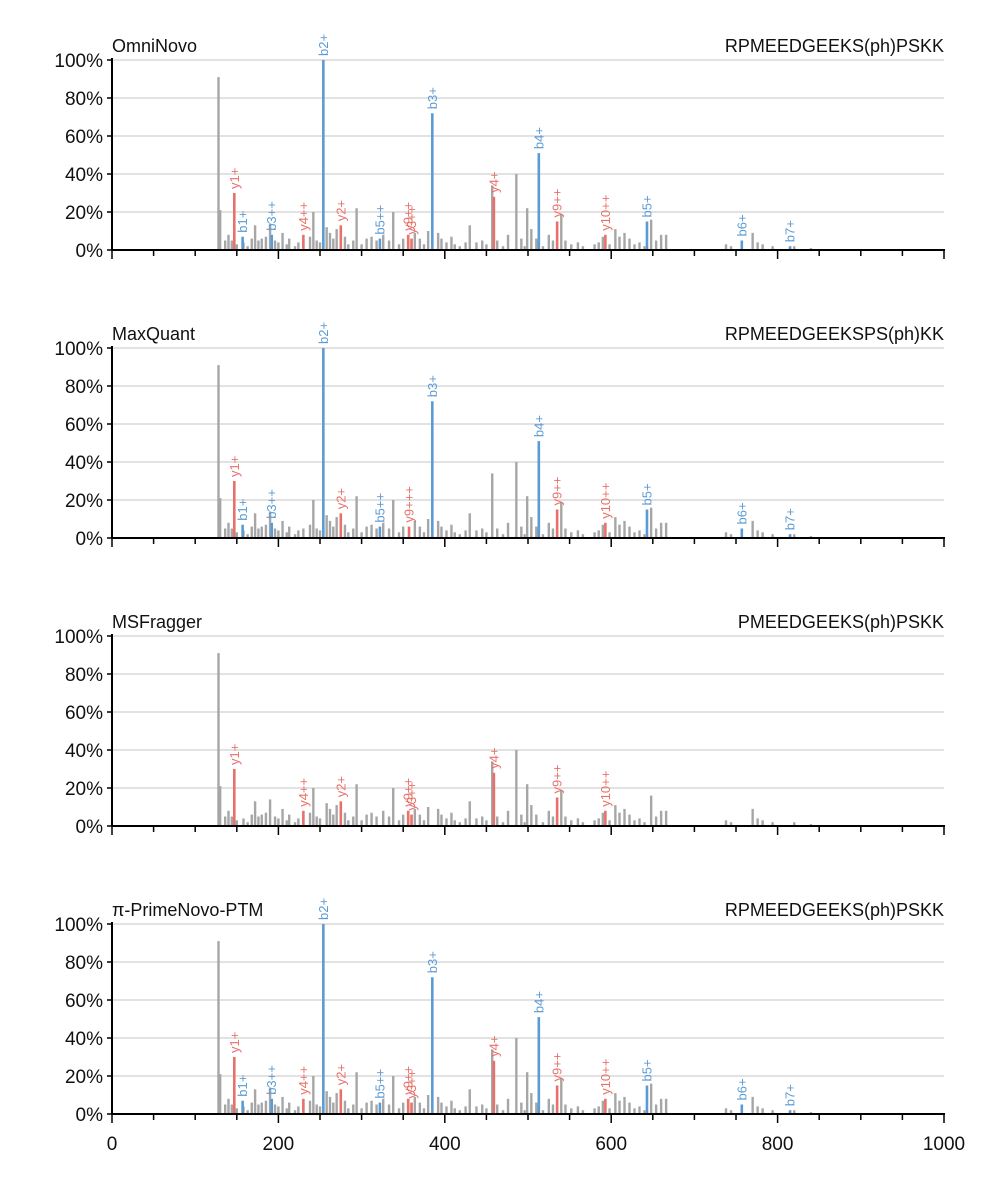  Describe the element at coordinates (778, 1144) in the screenshot. I see `x-tick-label: 800` at that location.